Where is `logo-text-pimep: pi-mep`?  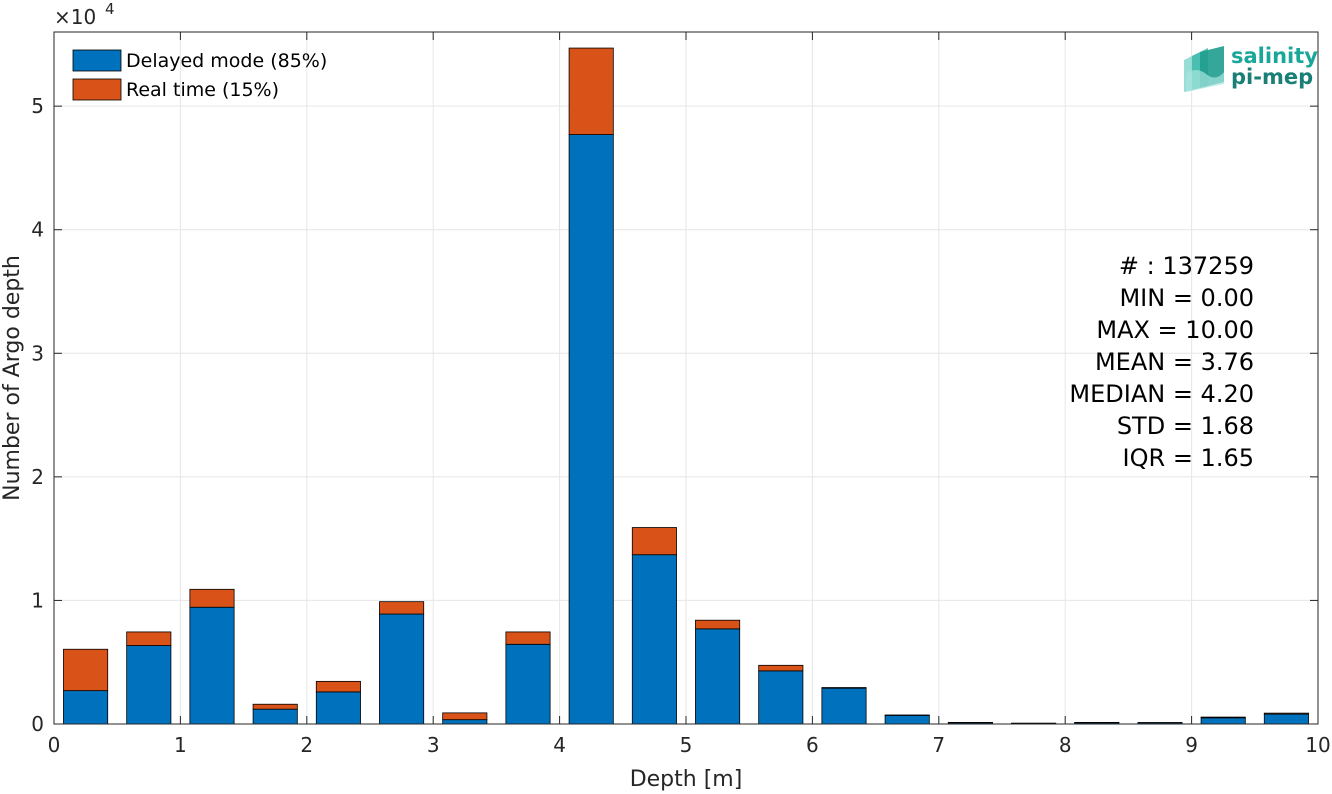 logo-text-pimep: pi-mep is located at coordinates (1272, 77).